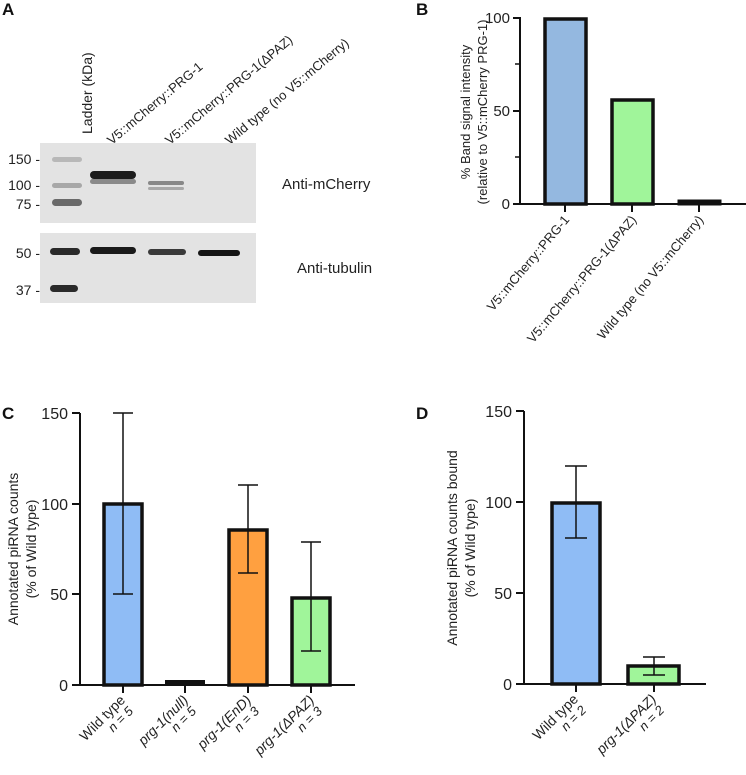 This screenshot has width=746, height=775. What do you see at coordinates (148, 268) in the screenshot?
I see `western-blot-anti-tubulin` at bounding box center [148, 268].